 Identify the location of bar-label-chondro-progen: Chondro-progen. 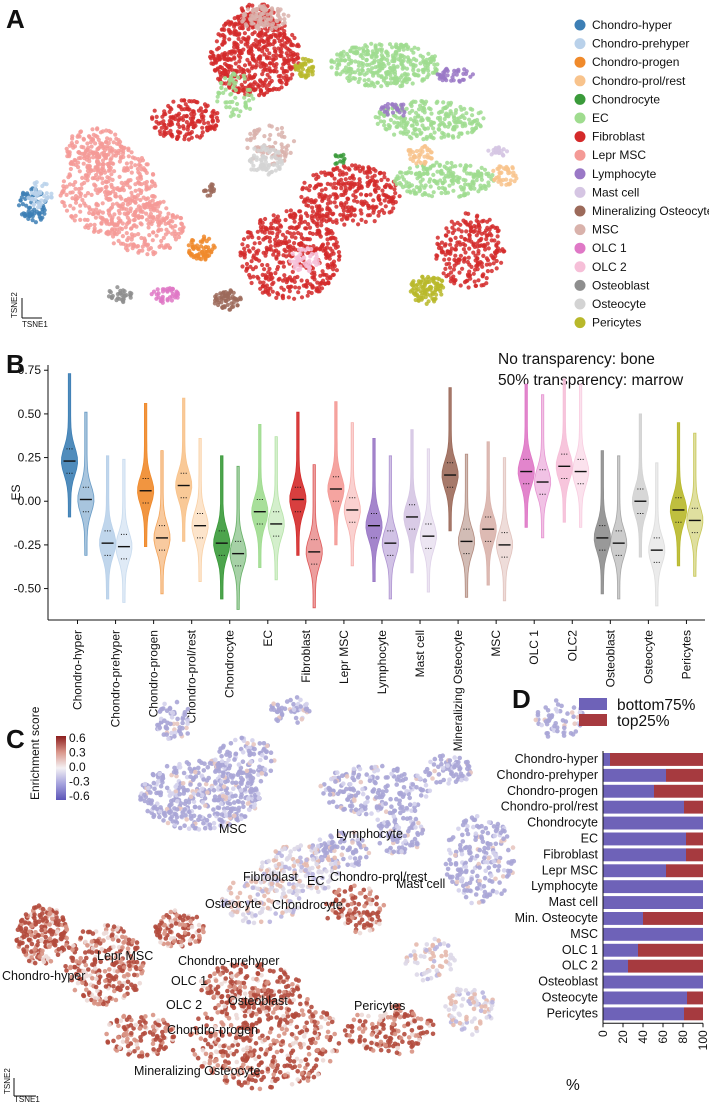
(552, 791).